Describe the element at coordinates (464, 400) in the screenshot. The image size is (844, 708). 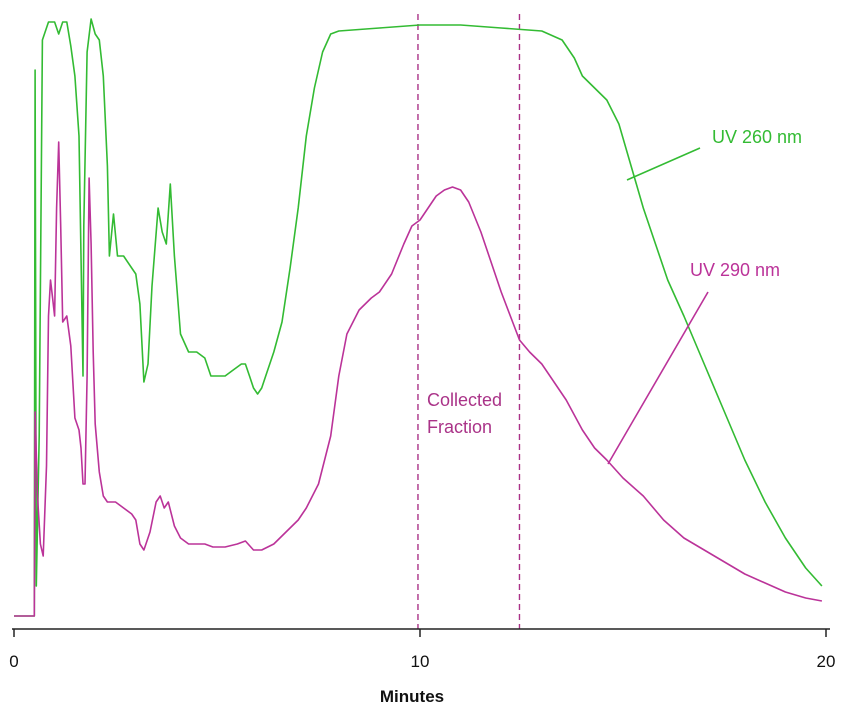
I see `collected-fraction-label-line1: Collected` at that location.